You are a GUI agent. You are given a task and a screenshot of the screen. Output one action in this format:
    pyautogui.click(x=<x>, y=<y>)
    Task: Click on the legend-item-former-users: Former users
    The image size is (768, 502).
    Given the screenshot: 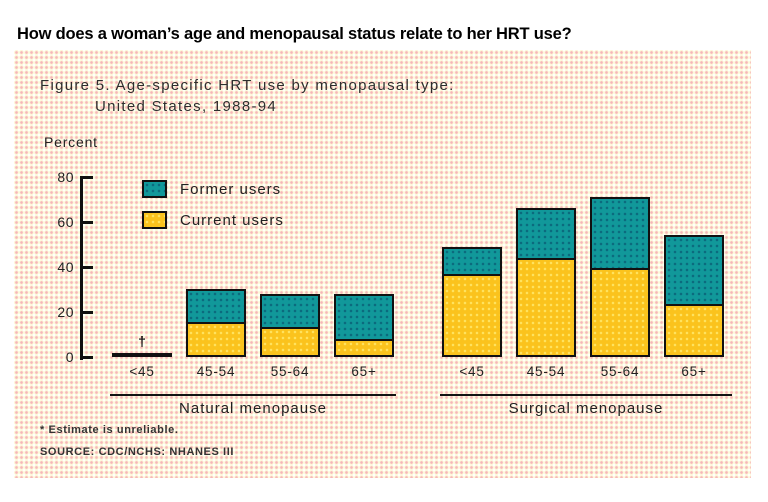 What is the action you would take?
    pyautogui.click(x=213, y=189)
    